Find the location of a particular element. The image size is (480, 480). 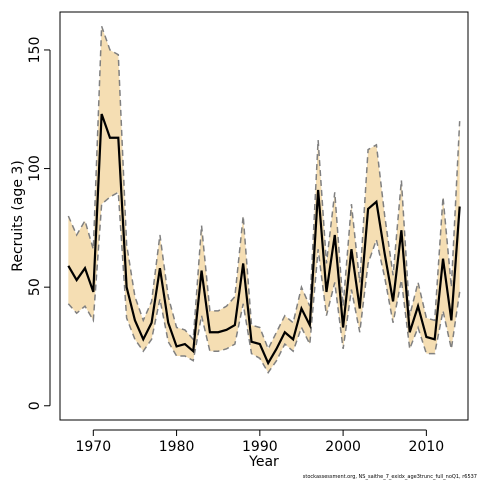

y-tick-label-100: 100 is located at coordinates (35, 168).